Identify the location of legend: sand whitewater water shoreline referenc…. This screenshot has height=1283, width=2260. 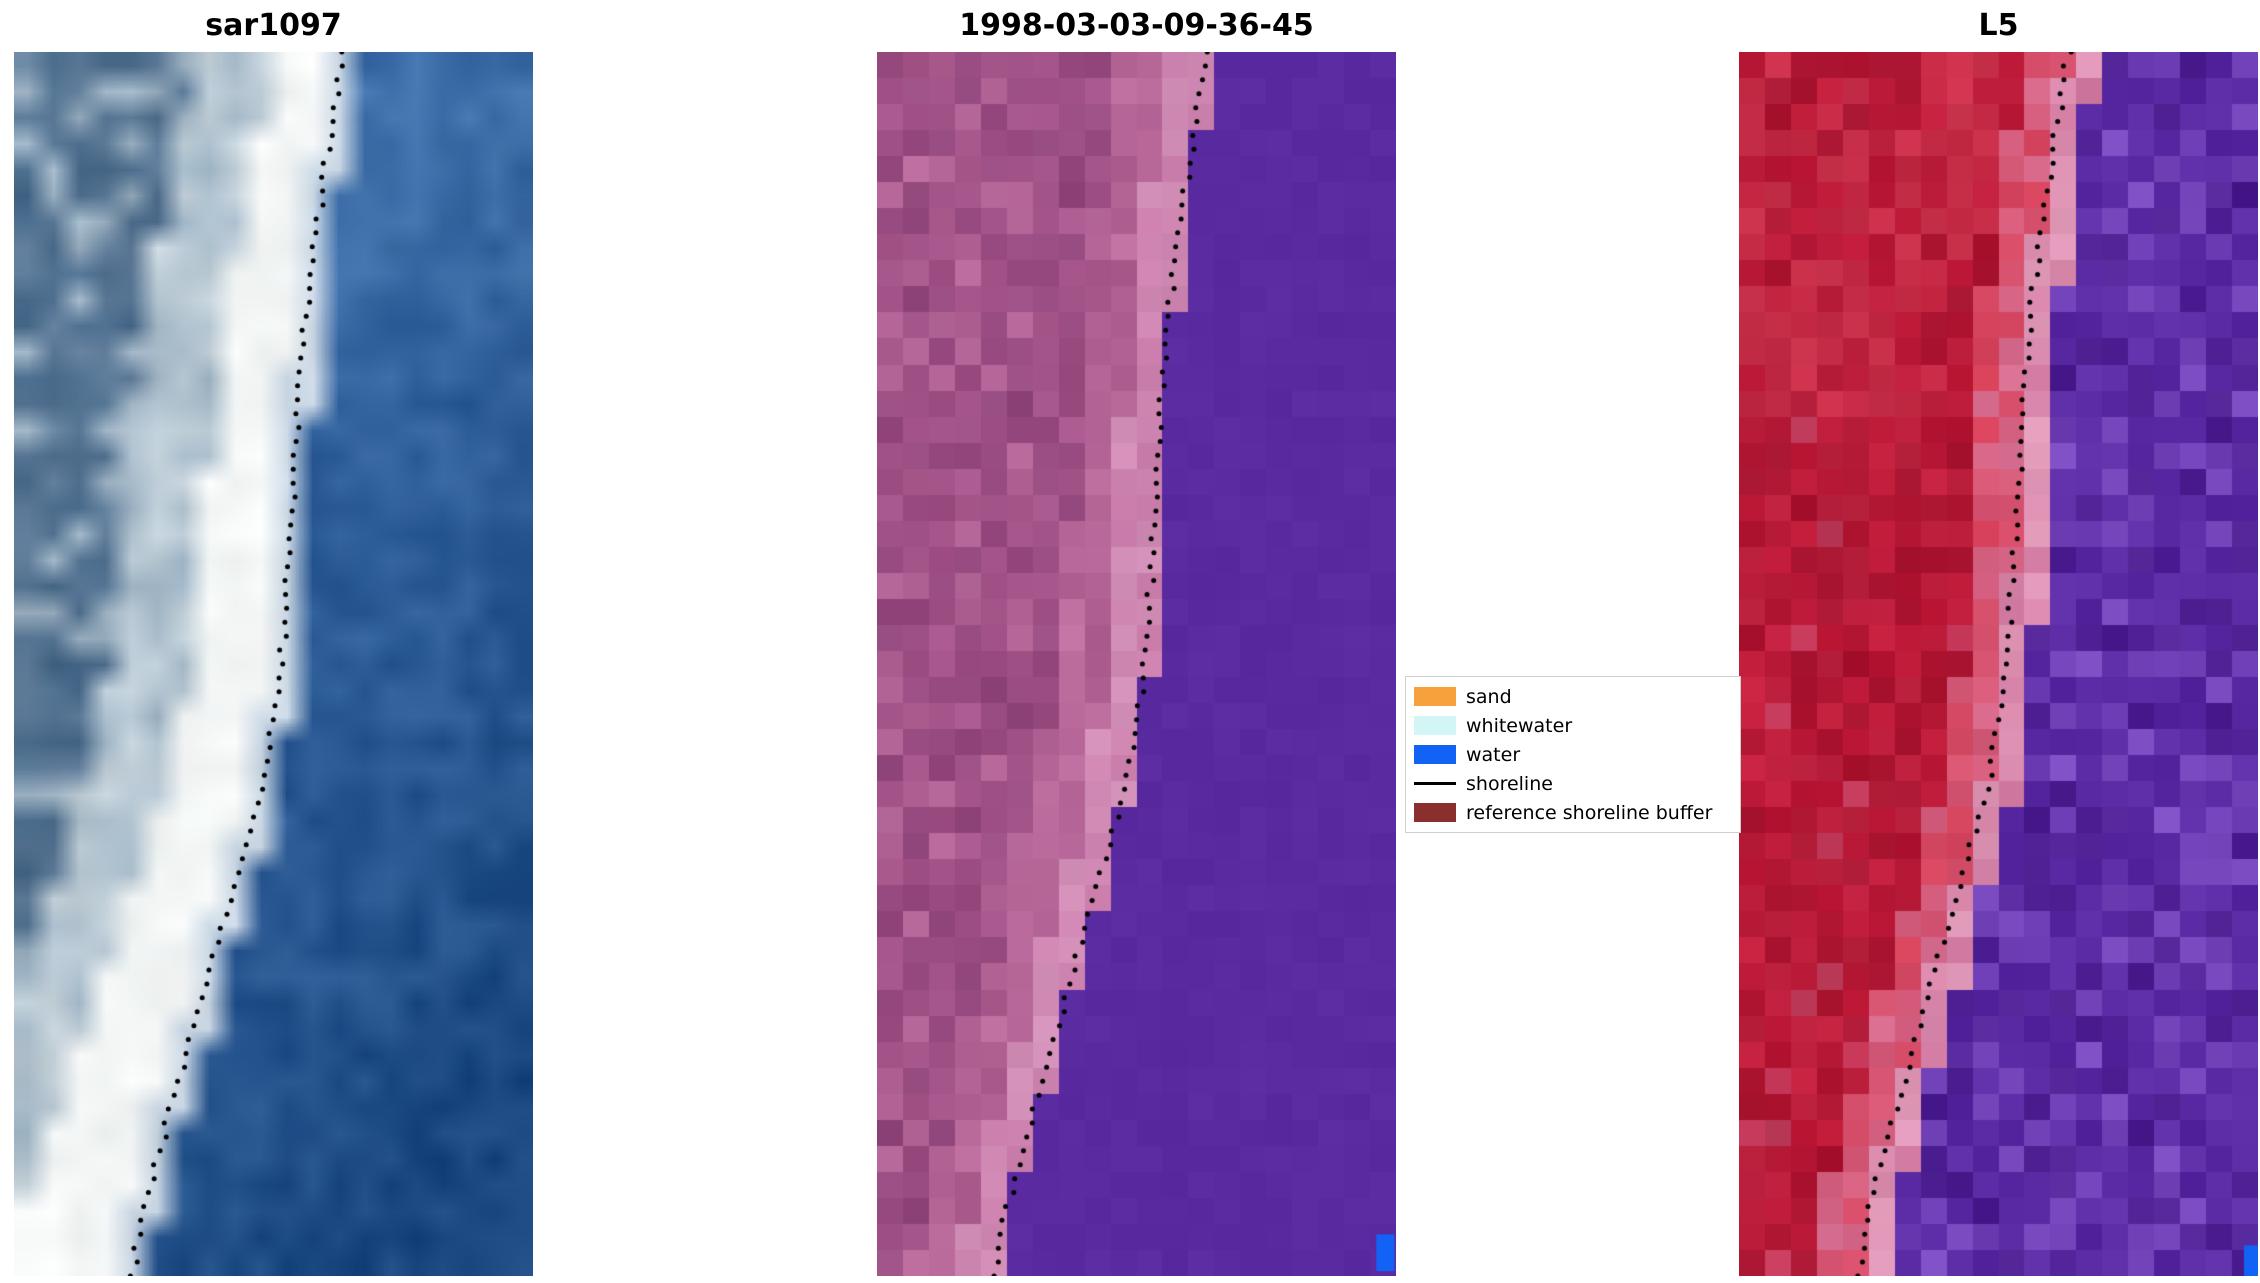
(1573, 754).